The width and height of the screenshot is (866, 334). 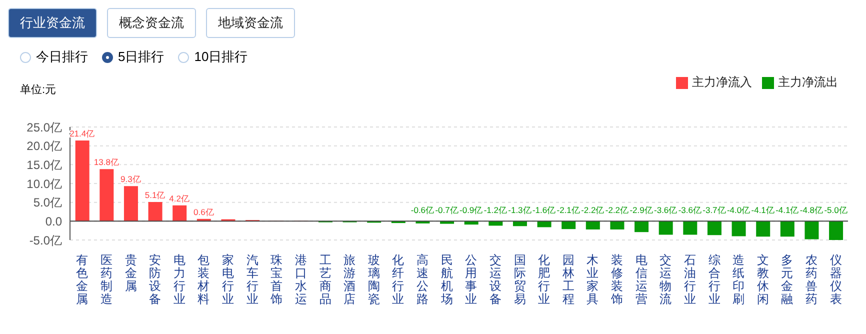 I want to click on data-label: -3.7亿, so click(x=714, y=210).